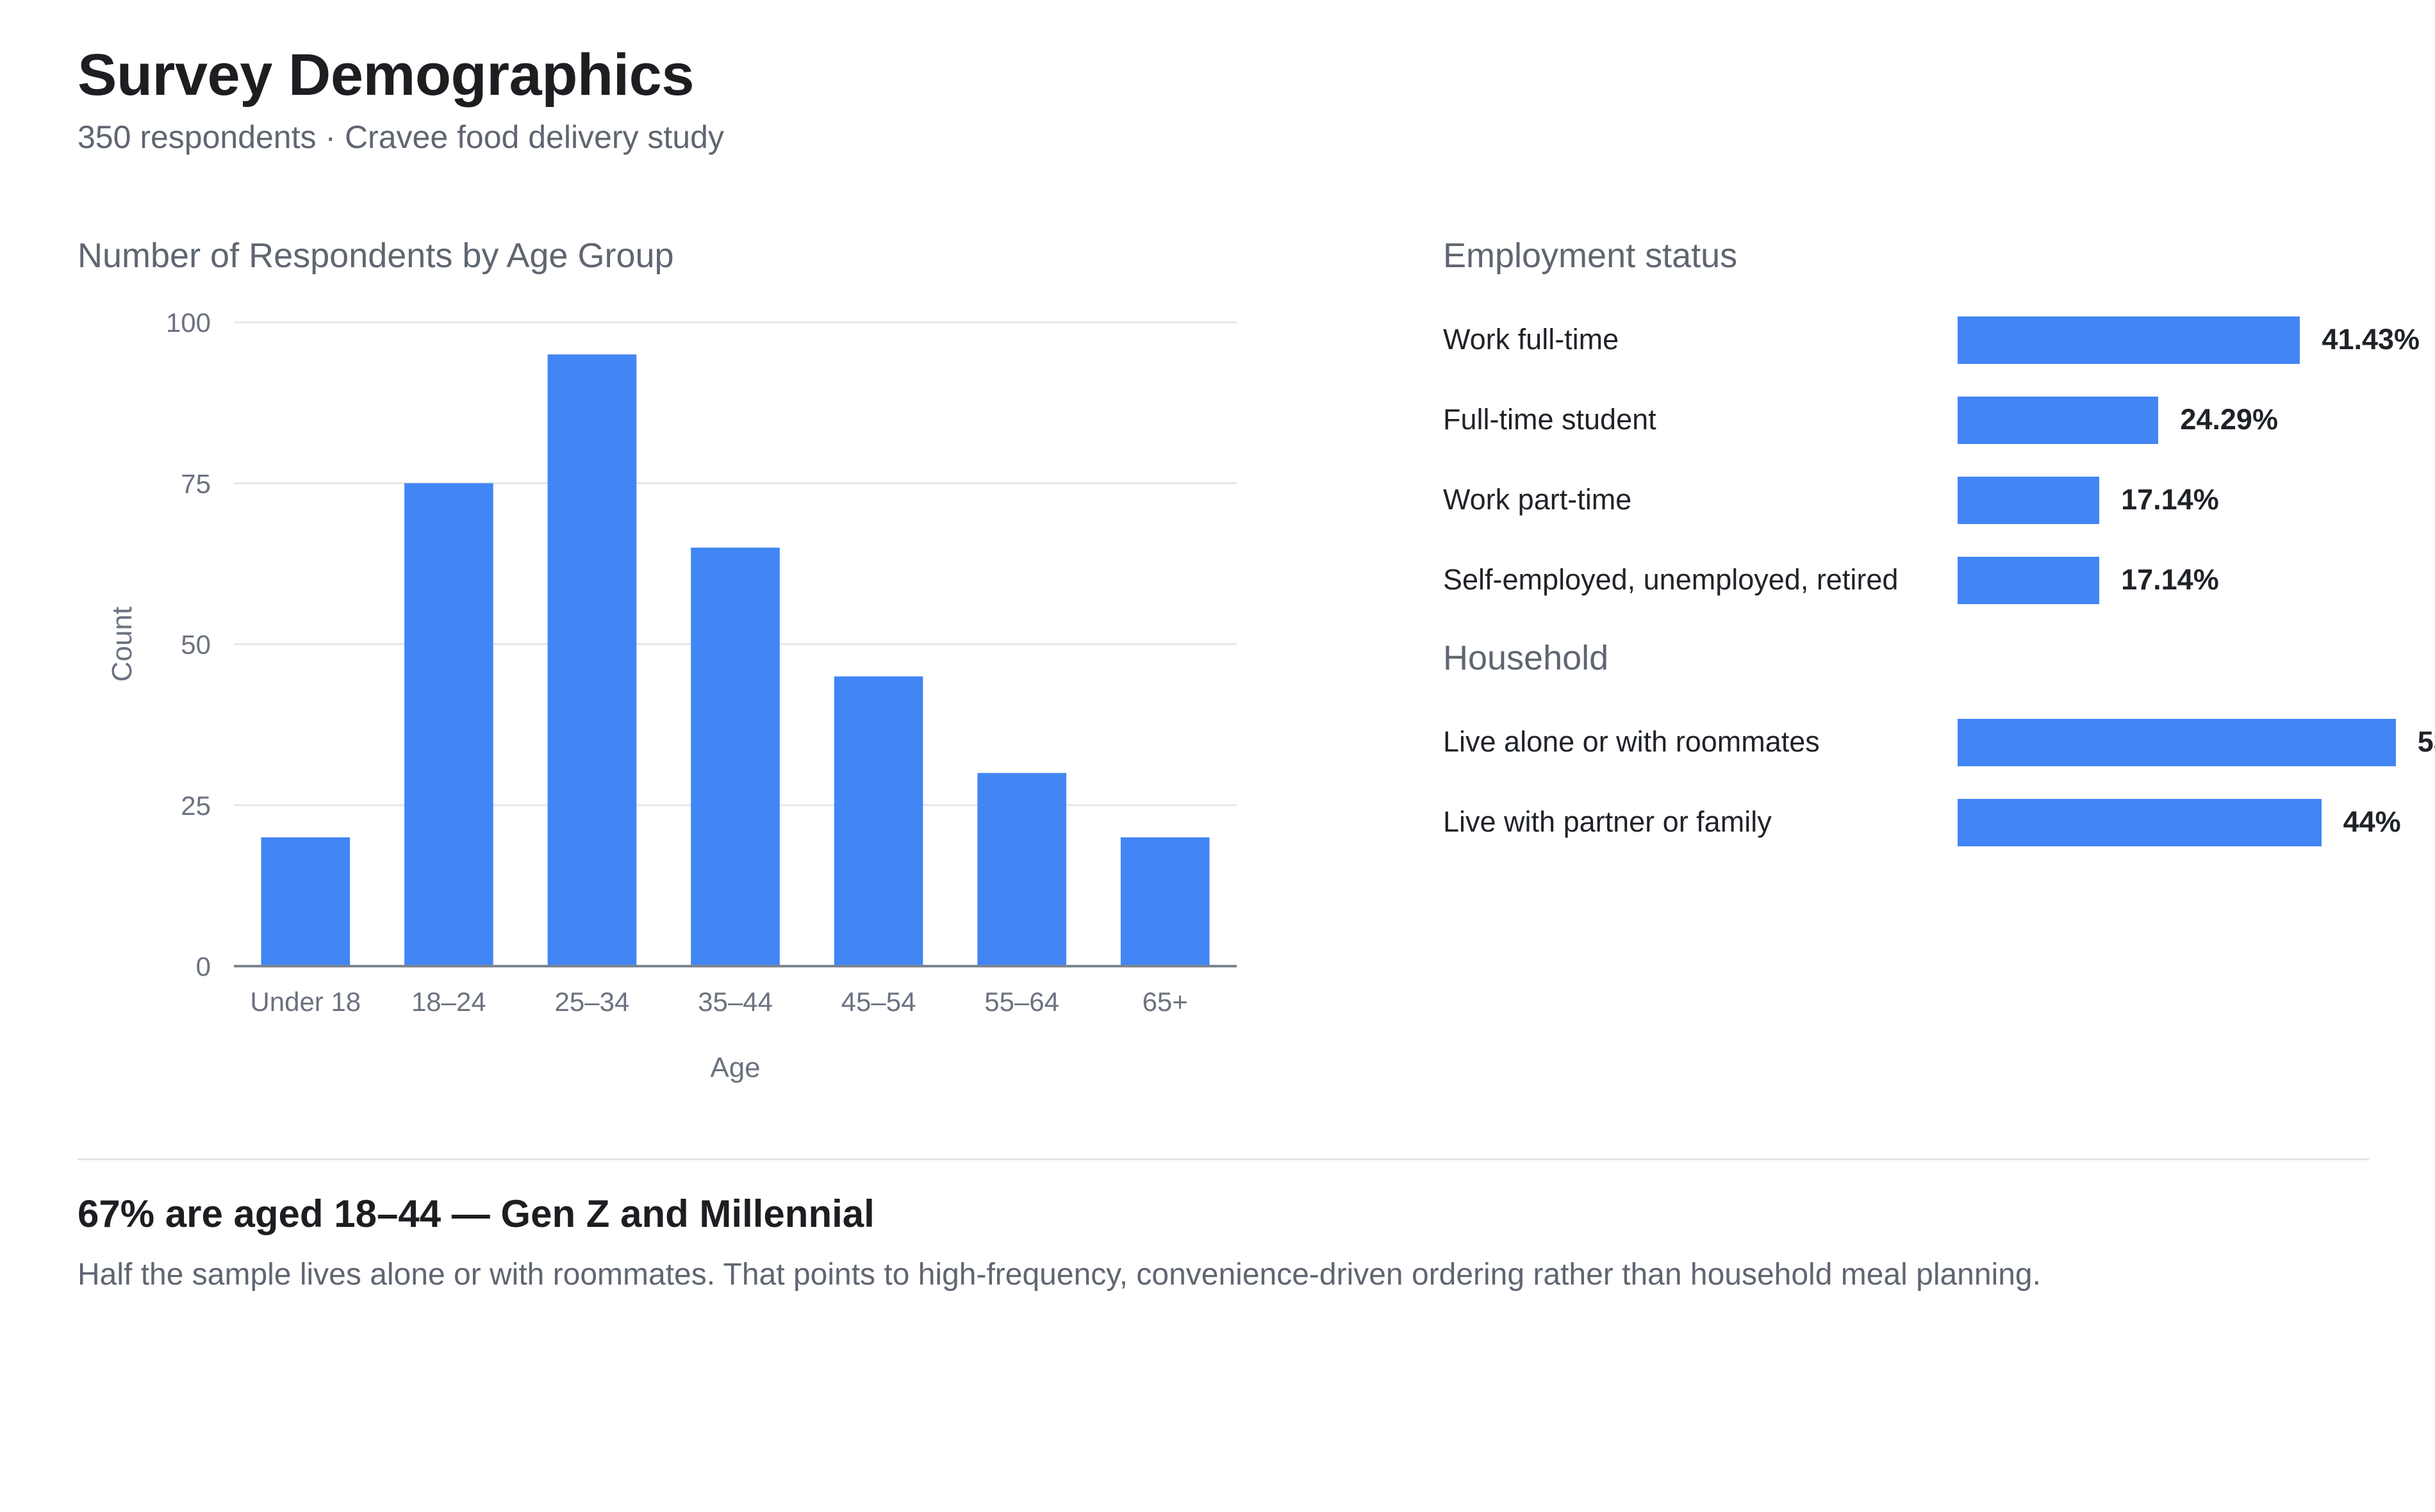 The image size is (2435, 1512). I want to click on employment-title: Employment status, so click(1590, 255).